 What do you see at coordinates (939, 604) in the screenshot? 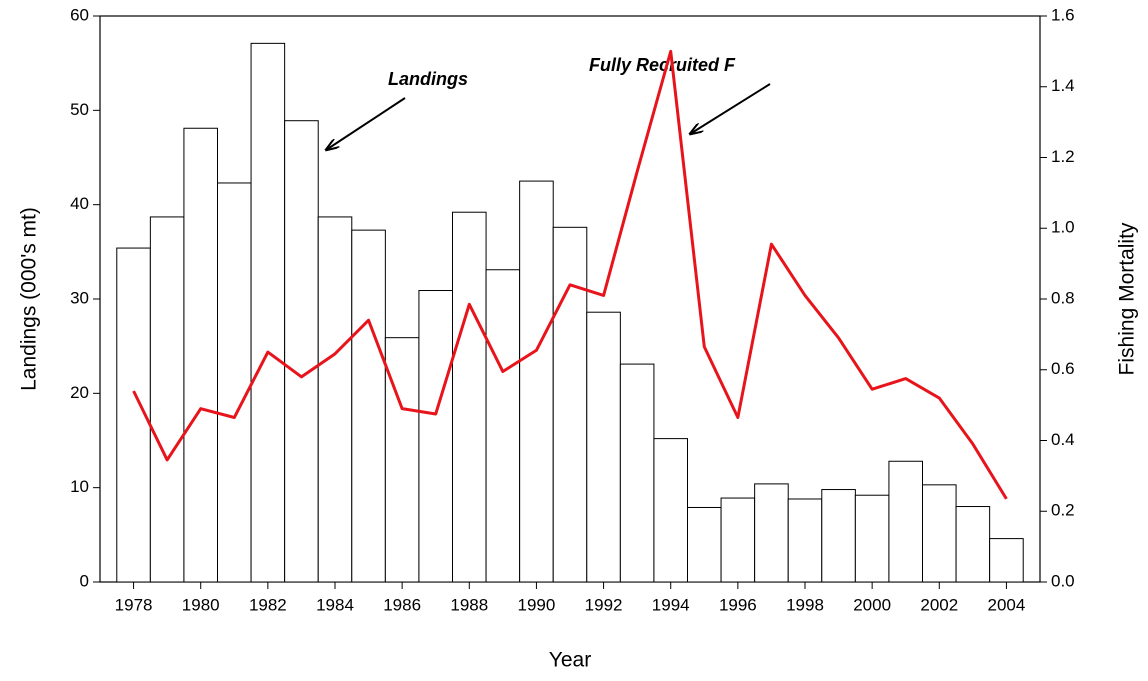
I see `x-tick-label: 2002` at bounding box center [939, 604].